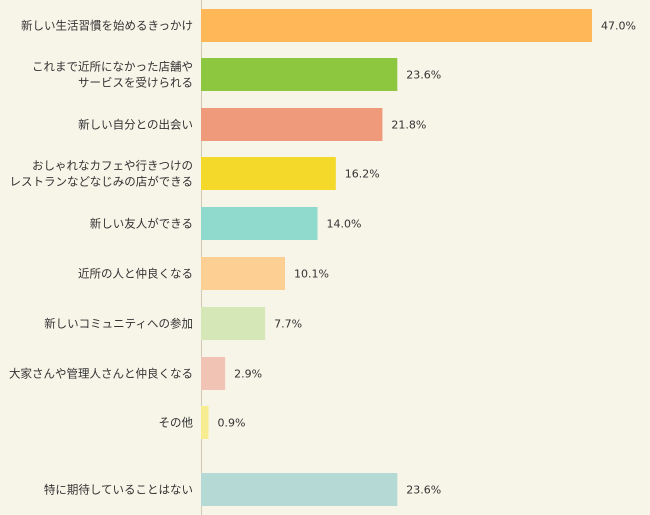 This screenshot has width=650, height=515. I want to click on category-label-line: 新しいコミュニティへの参加, so click(118, 324).